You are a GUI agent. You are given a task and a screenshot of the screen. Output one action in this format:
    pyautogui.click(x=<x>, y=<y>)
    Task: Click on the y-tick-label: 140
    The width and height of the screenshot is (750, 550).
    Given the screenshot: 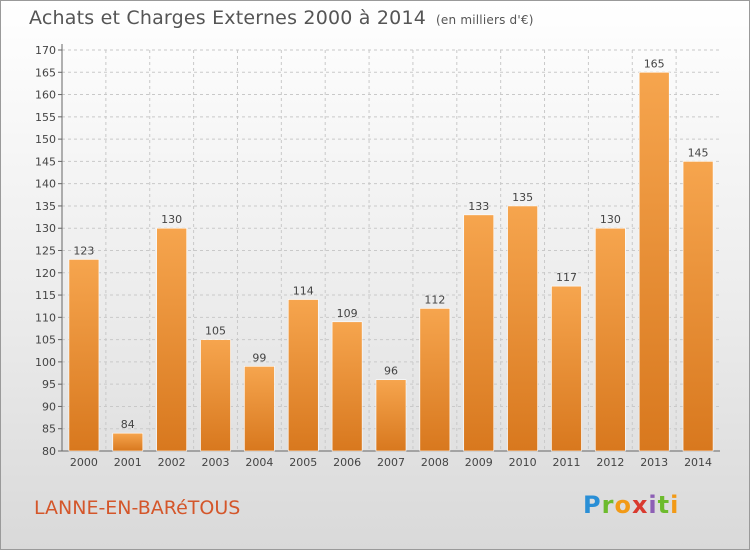 What is the action you would take?
    pyautogui.click(x=45, y=184)
    